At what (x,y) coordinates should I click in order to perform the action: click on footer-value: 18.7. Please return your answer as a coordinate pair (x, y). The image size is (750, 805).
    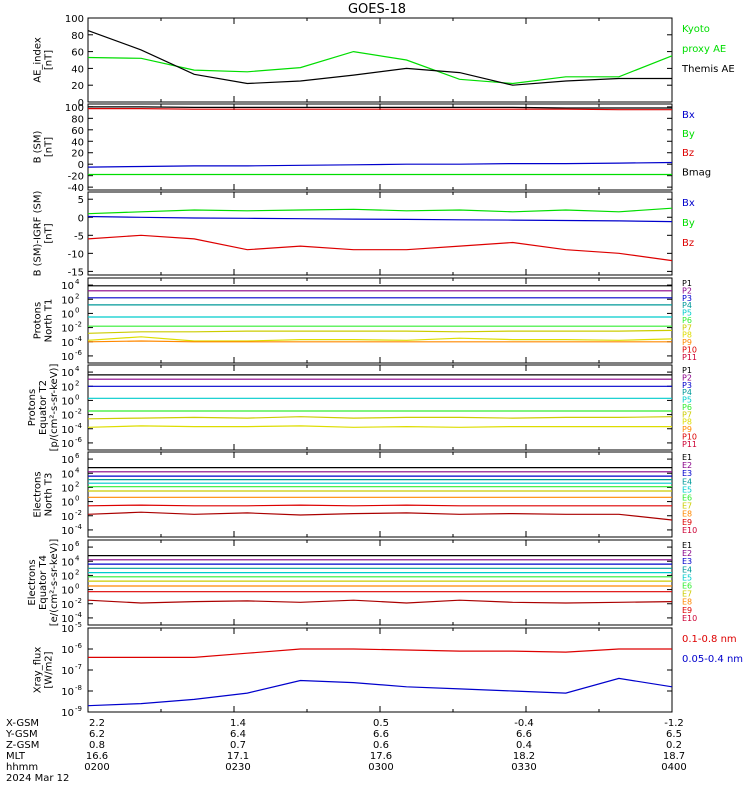
    Looking at the image, I should click on (674, 756).